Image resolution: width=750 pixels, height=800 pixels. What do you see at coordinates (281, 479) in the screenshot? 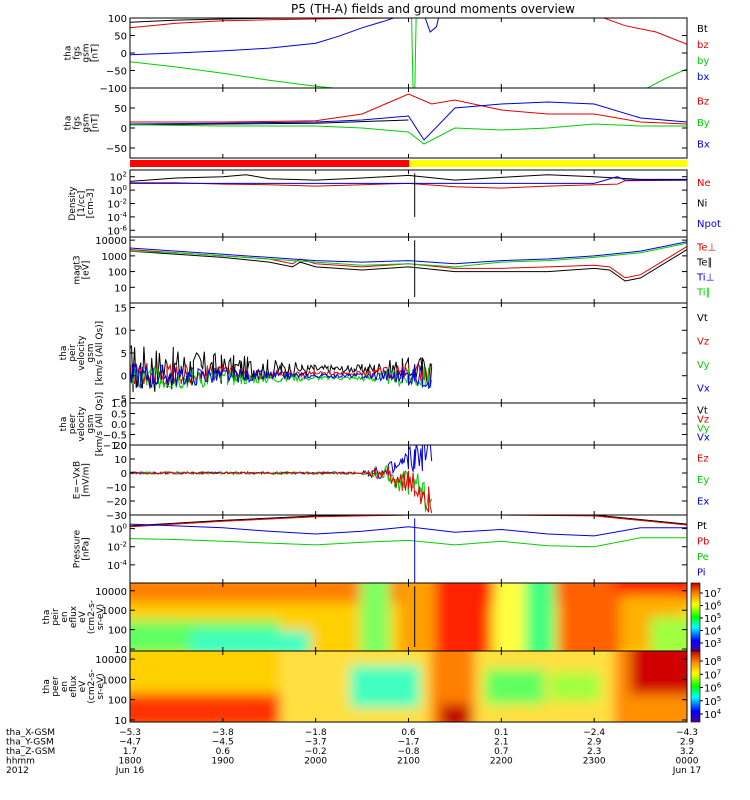
I see `panel-plot-efield` at bounding box center [281, 479].